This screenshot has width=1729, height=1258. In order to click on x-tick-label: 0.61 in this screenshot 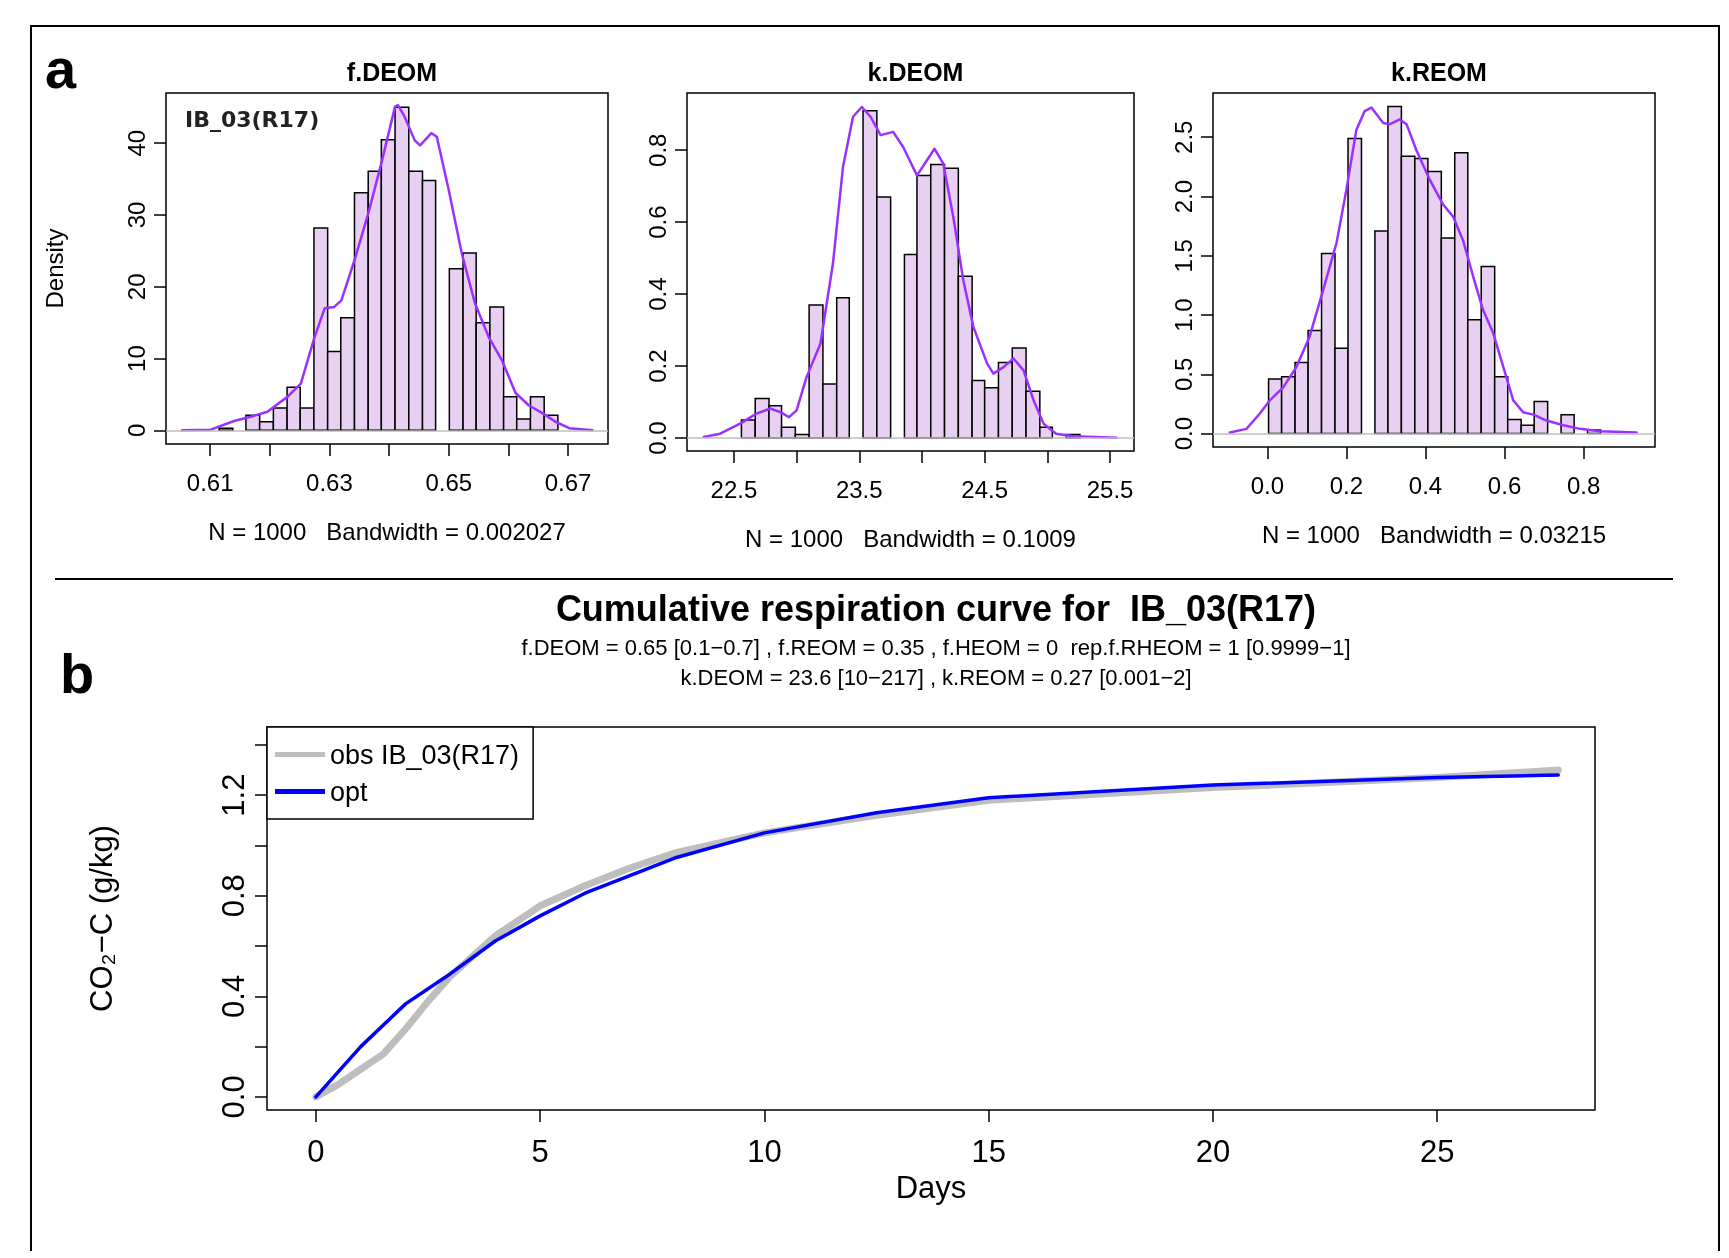, I will do `click(210, 482)`.